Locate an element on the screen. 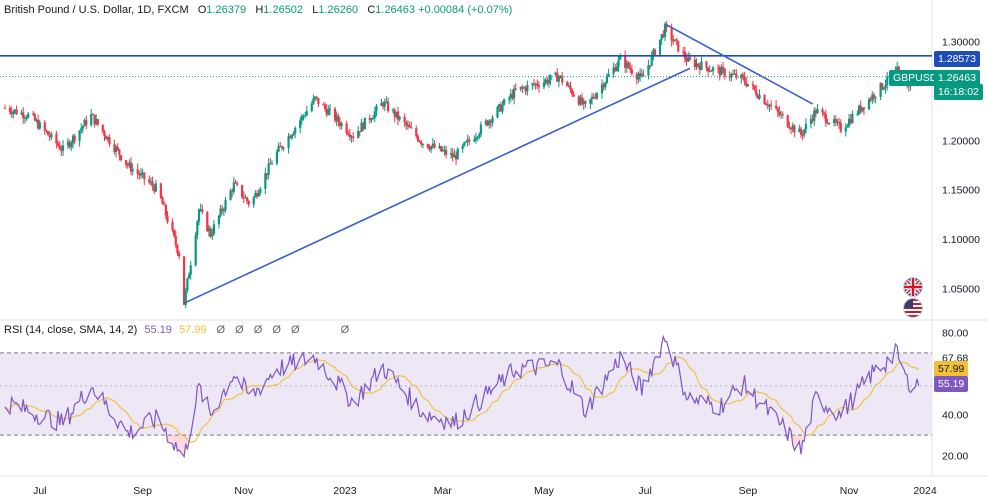 This screenshot has width=988, height=499. time-tick-label: Nov is located at coordinates (243, 491).